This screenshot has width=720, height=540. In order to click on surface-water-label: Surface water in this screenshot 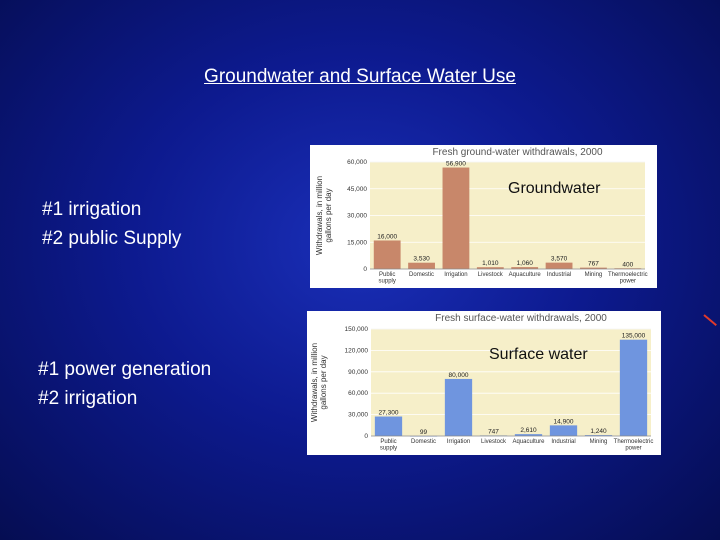, I will do `click(538, 354)`.